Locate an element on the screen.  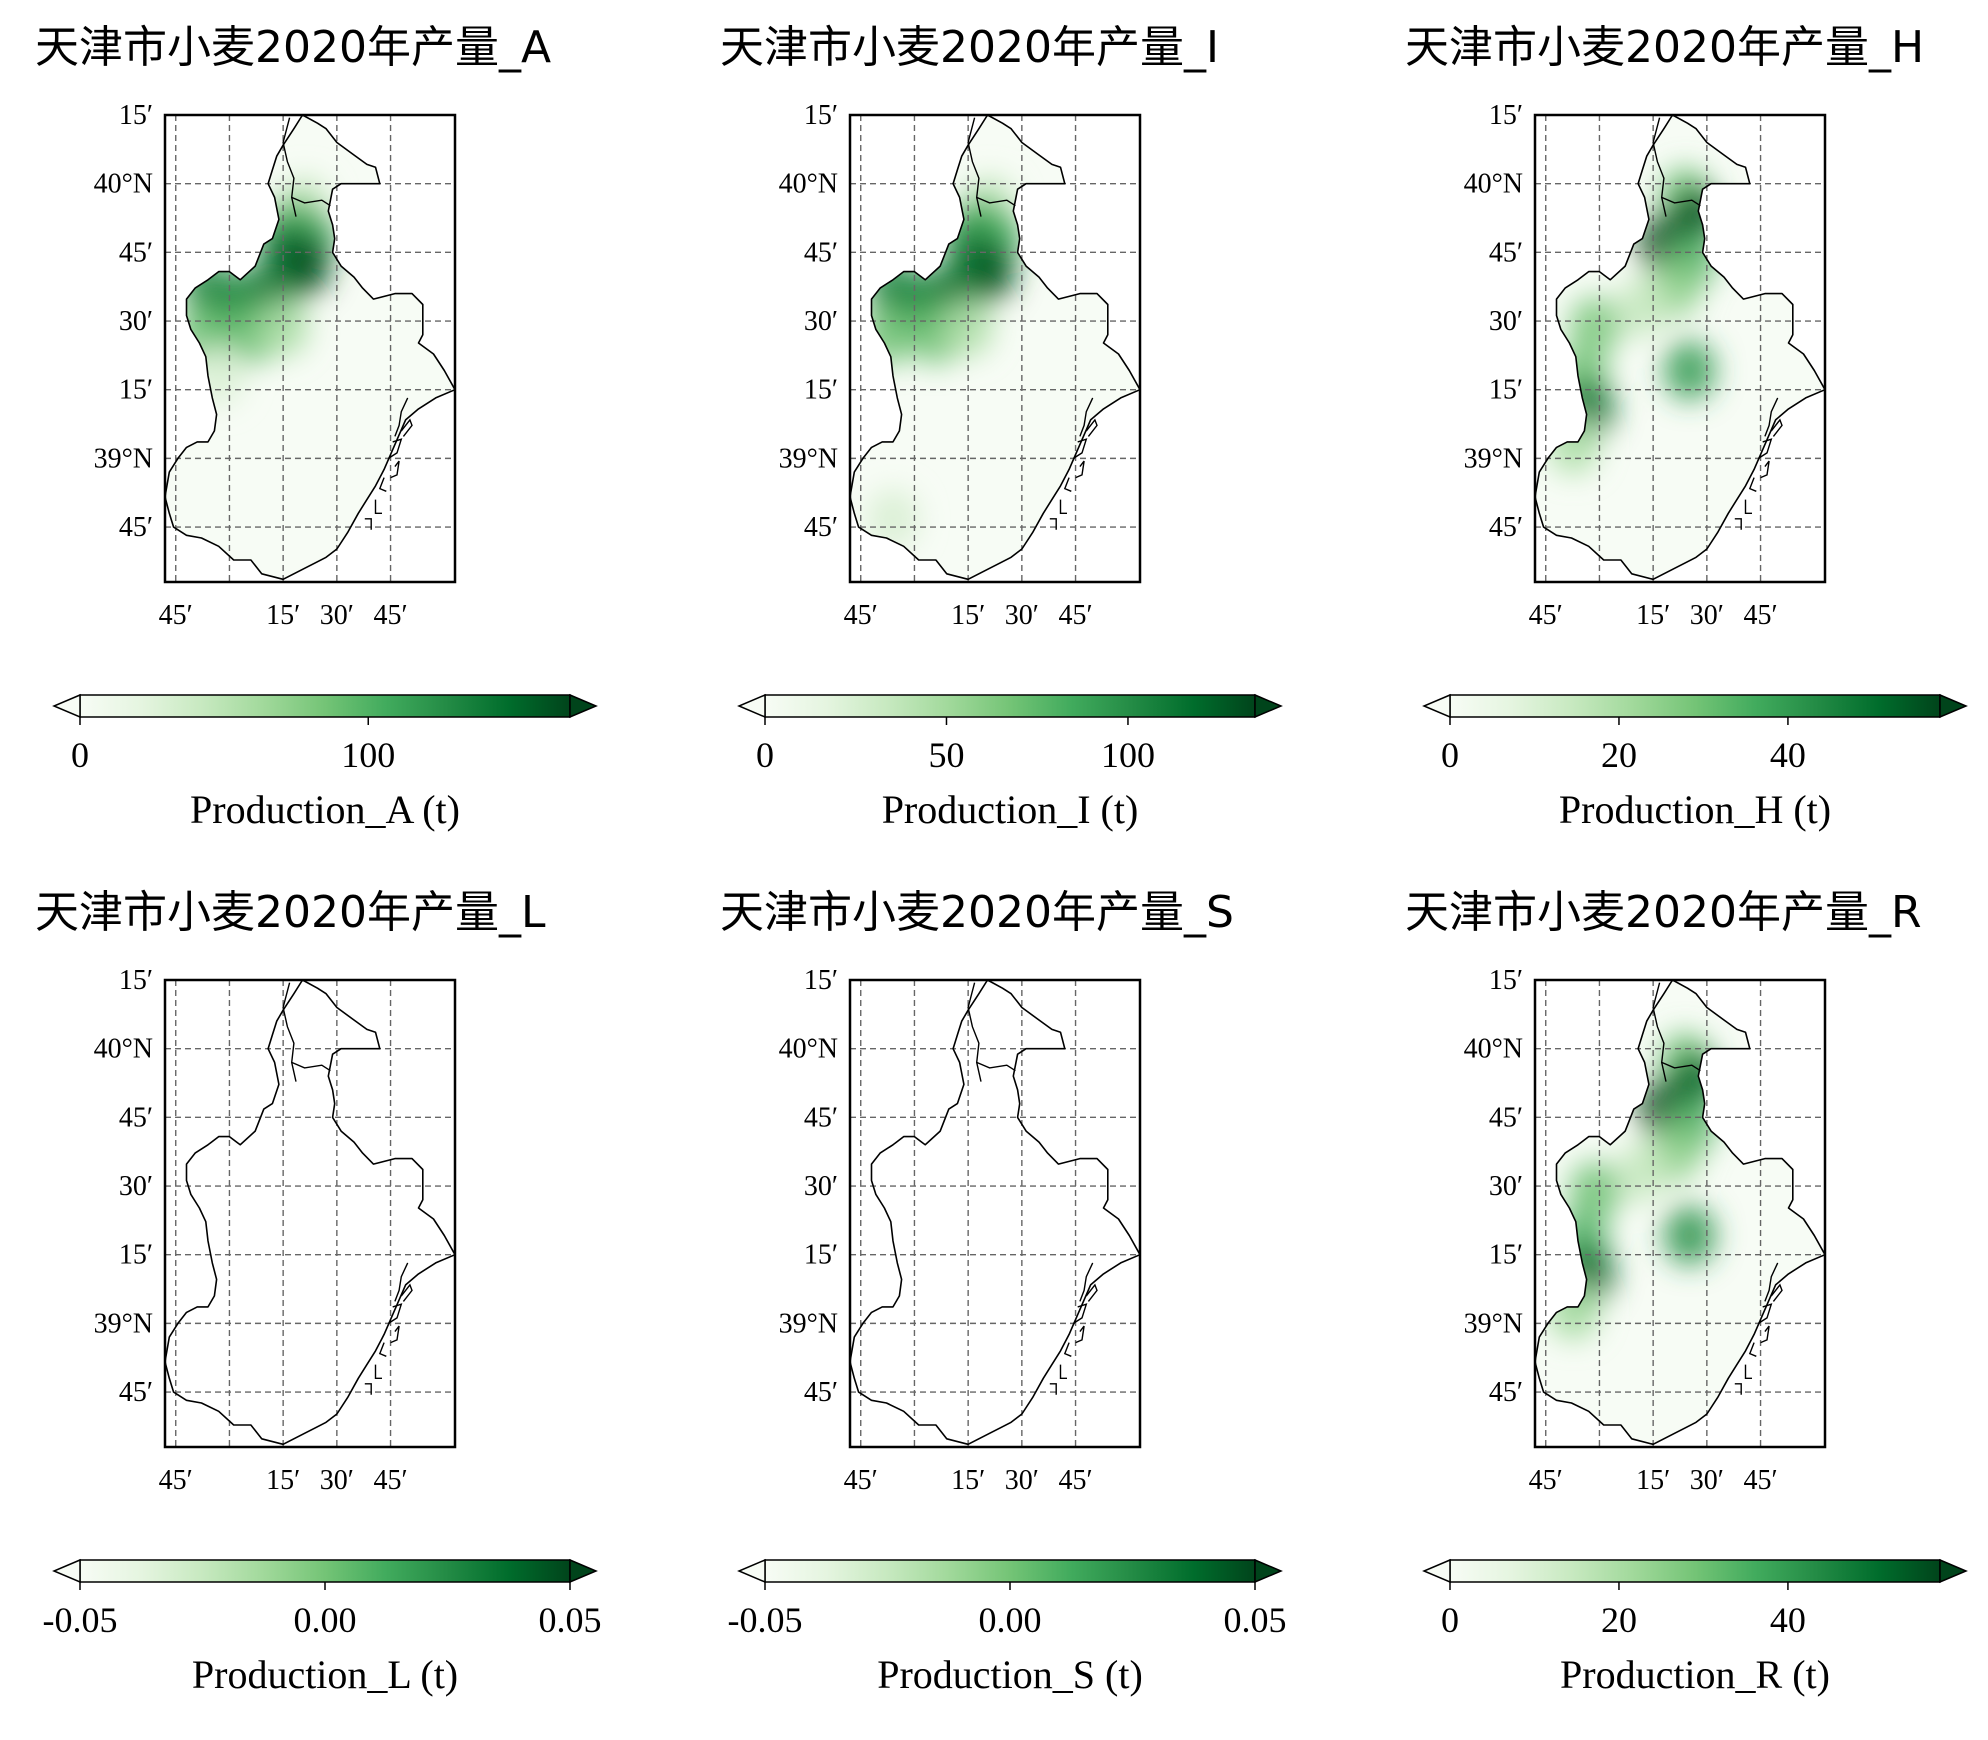
map-frame is located at coordinates (1680, 348).